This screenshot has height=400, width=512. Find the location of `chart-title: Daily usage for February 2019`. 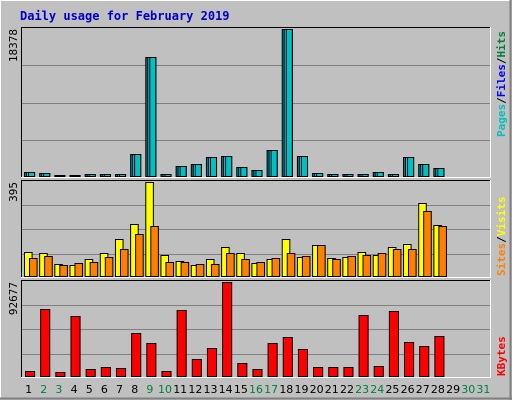

chart-title: Daily usage for February 2019 is located at coordinates (125, 16).